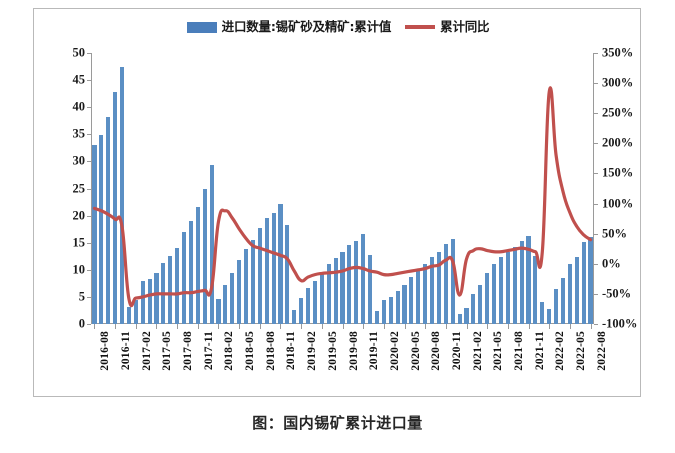 The image size is (675, 453). Describe the element at coordinates (611, 263) in the screenshot. I see `y-axis-right-tick-label: 0%` at that location.